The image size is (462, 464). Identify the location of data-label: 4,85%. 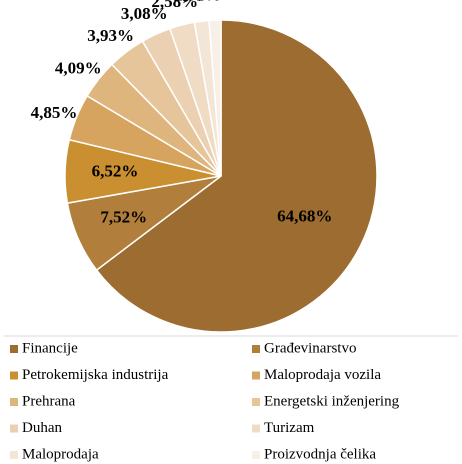
(54, 112).